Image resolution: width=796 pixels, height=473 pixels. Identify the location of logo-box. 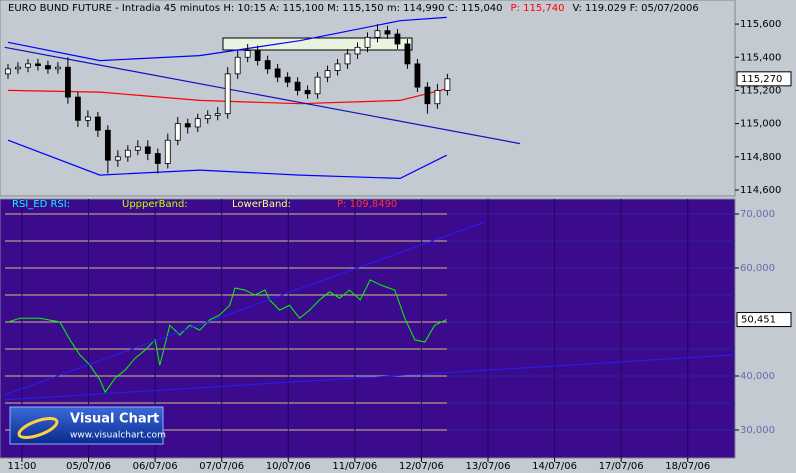
(86, 425).